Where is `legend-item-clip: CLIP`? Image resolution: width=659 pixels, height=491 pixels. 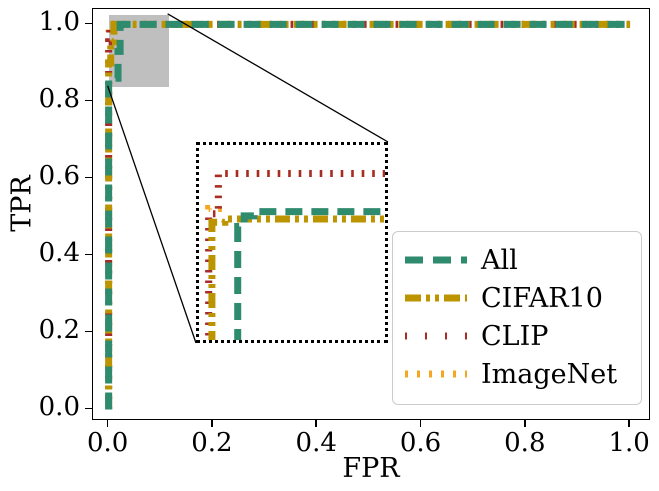
legend-item-clip: CLIP is located at coordinates (517, 336).